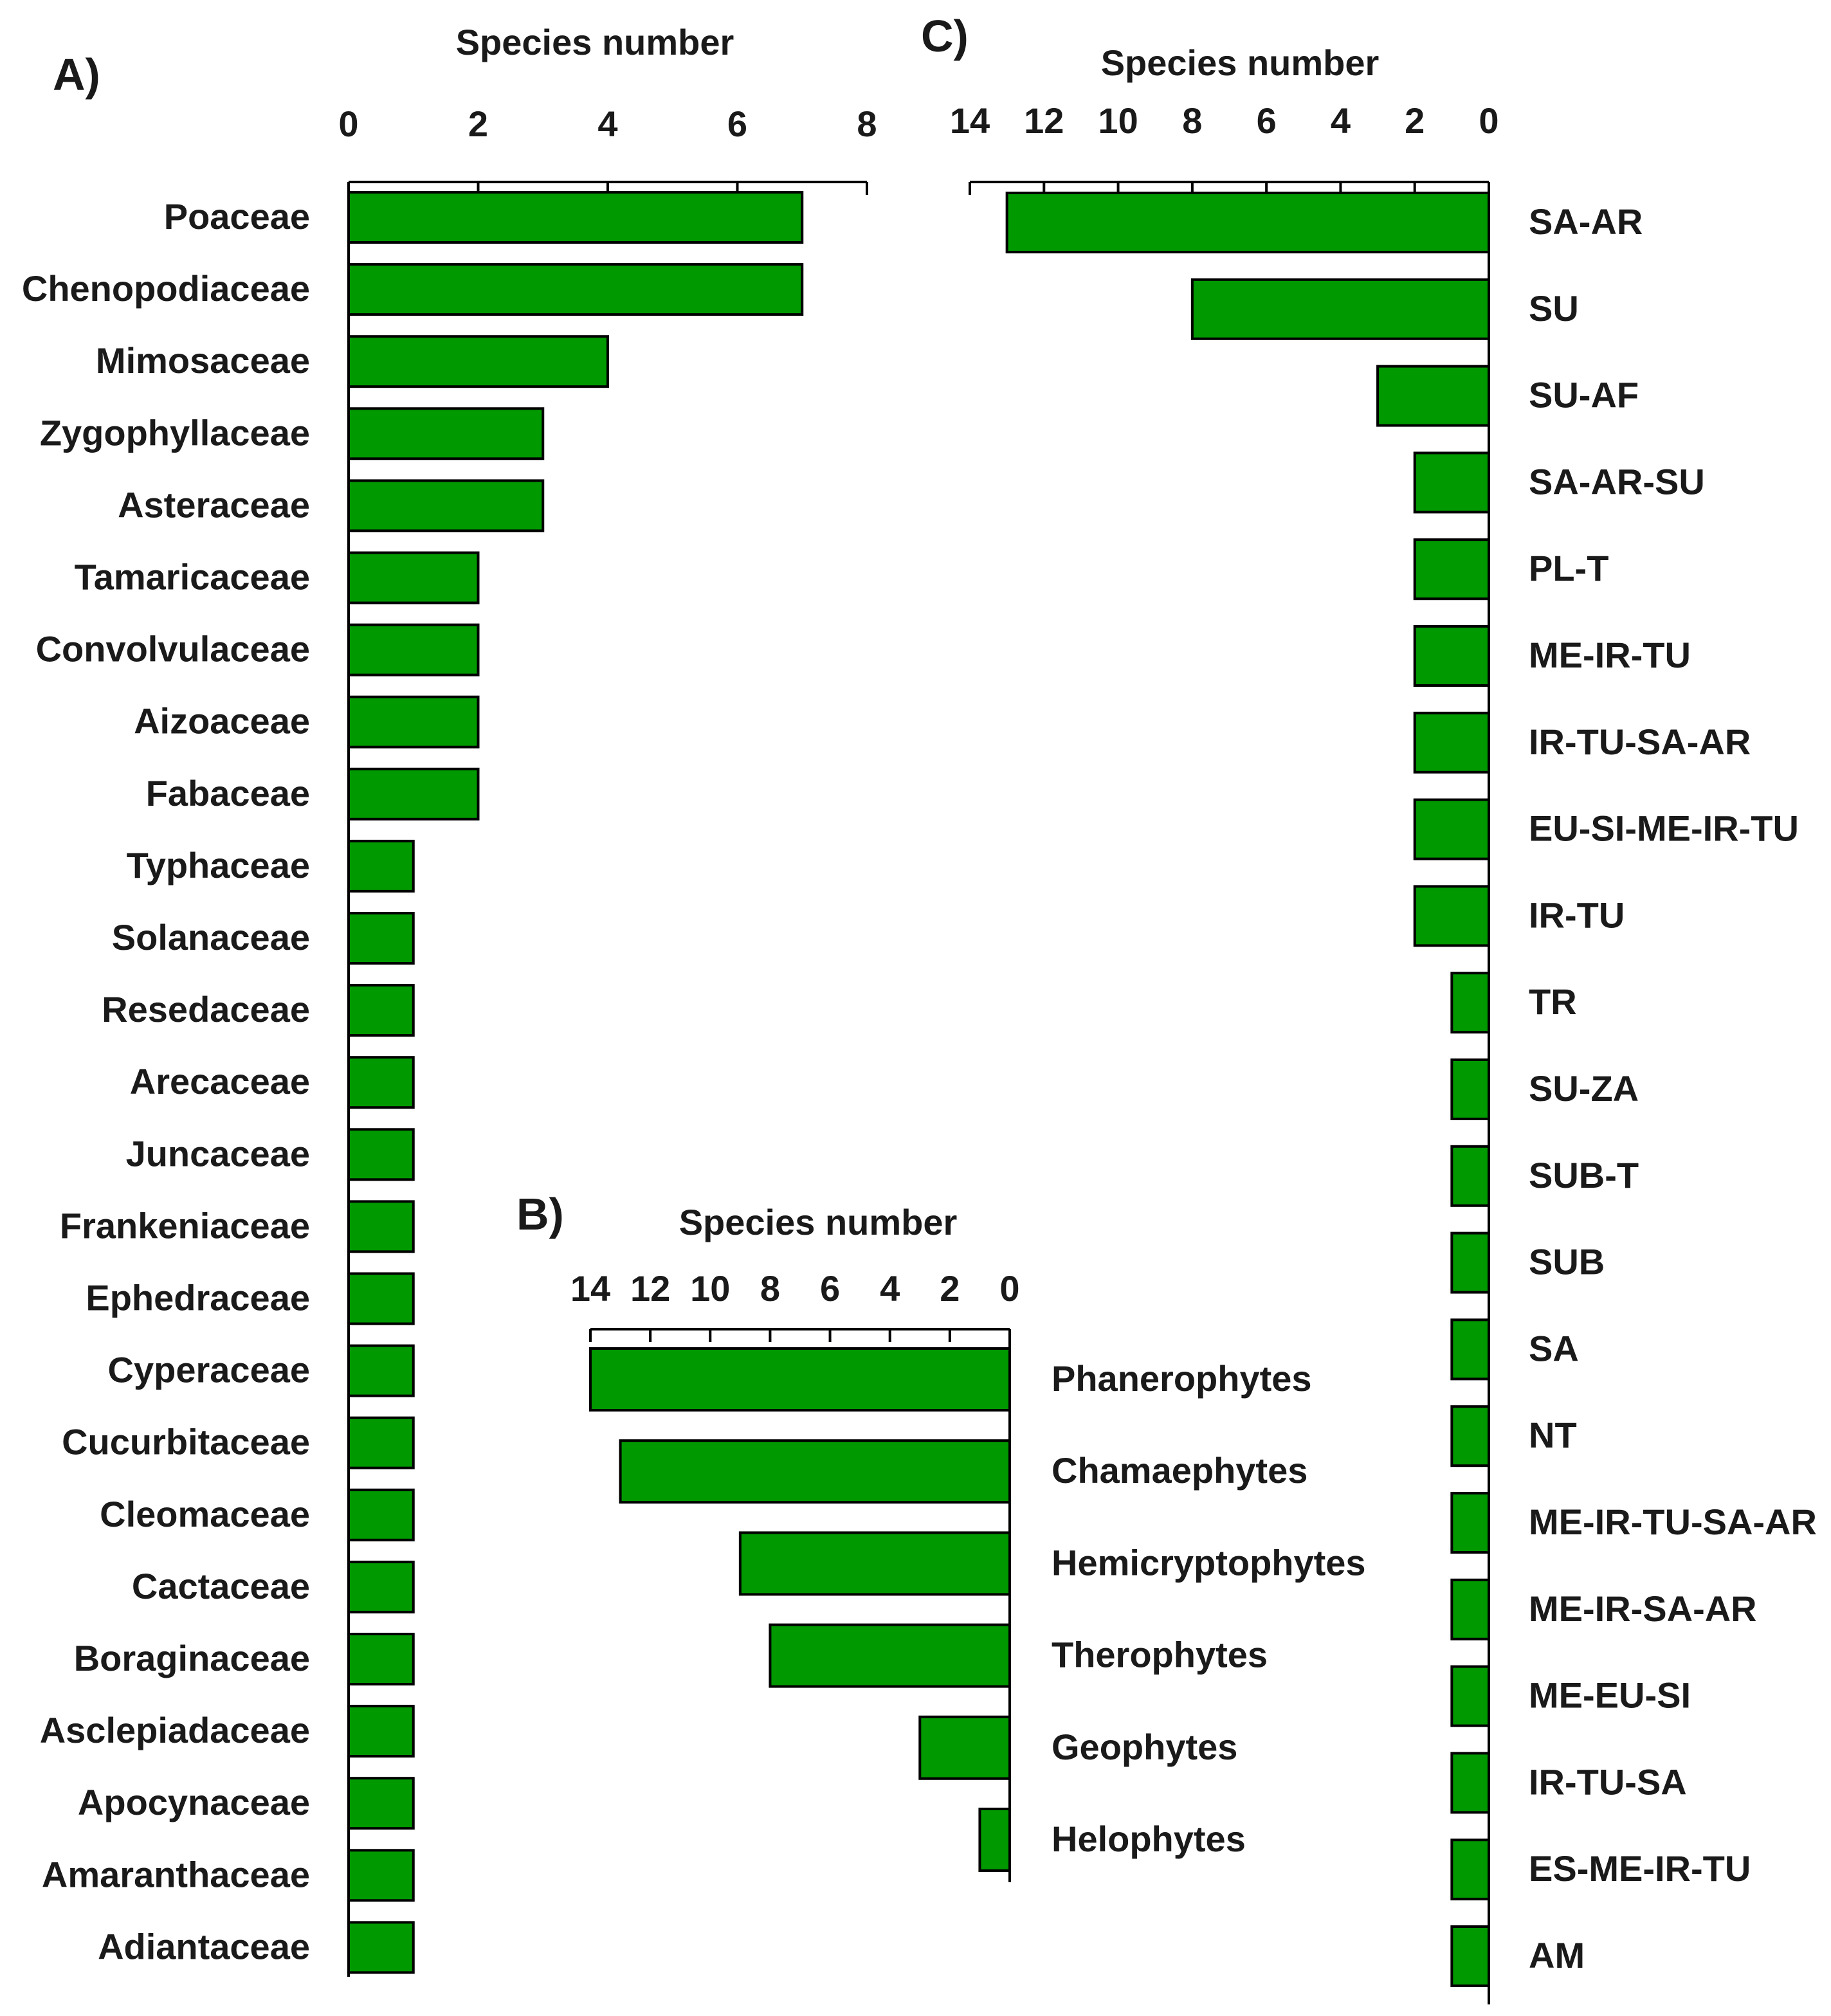 The image size is (1831, 2016). I want to click on category-label: SA-AR, so click(1586, 221).